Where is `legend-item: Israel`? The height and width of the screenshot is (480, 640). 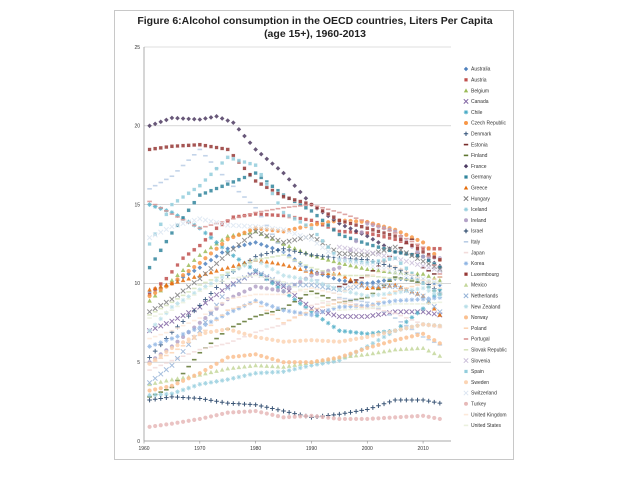 legend-item: Israel is located at coordinates (473, 232).